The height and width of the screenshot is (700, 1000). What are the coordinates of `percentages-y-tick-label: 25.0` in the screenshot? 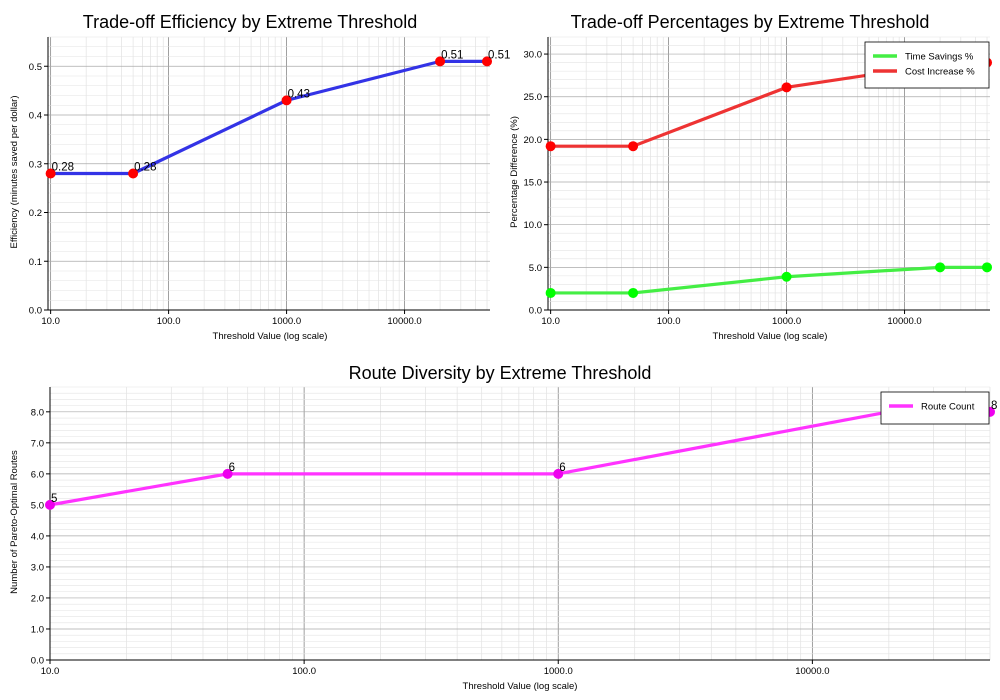 It's located at (533, 97).